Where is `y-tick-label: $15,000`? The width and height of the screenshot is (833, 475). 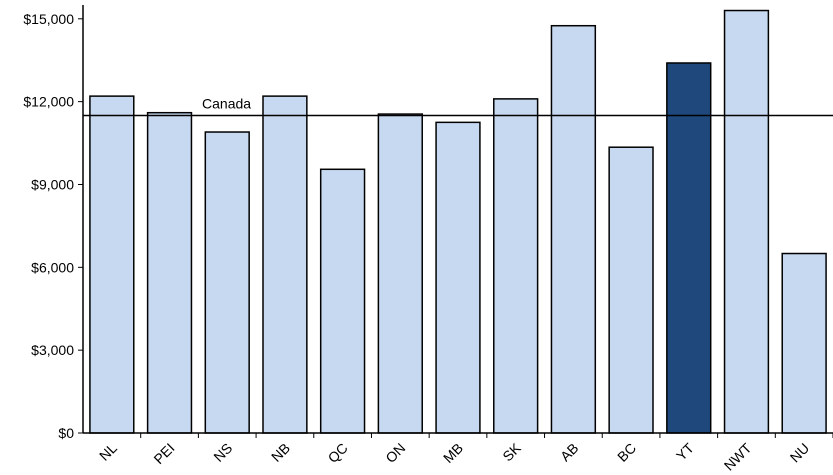 y-tick-label: $15,000 is located at coordinates (48, 19).